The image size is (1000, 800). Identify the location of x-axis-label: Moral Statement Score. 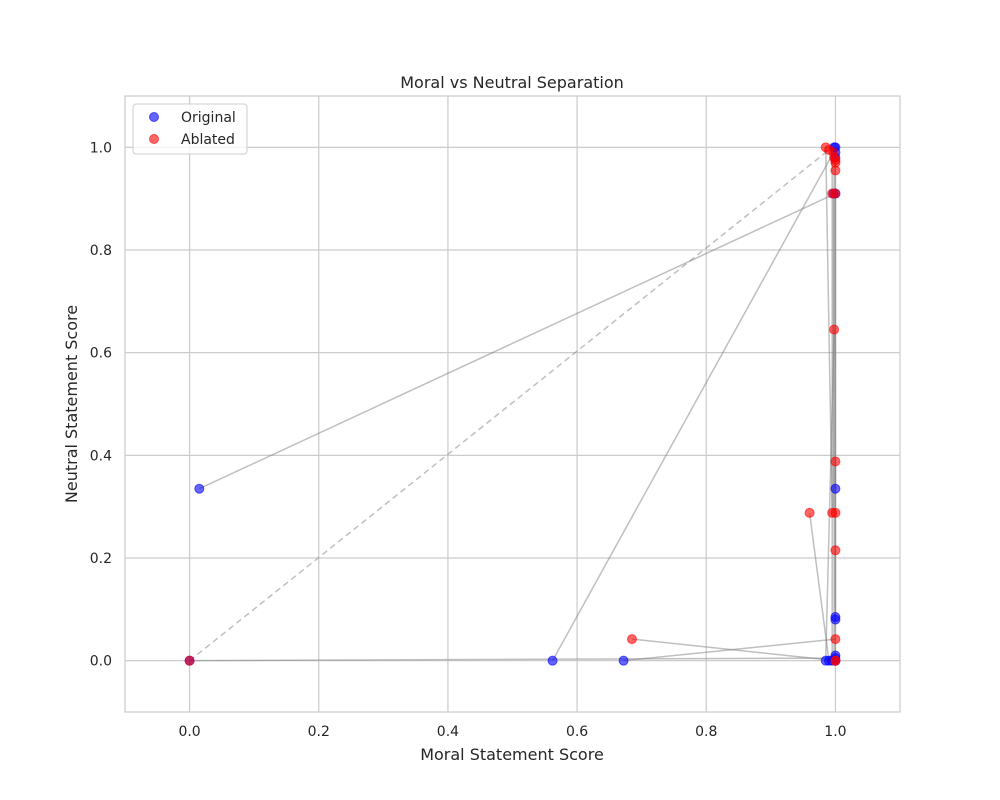
(512, 754).